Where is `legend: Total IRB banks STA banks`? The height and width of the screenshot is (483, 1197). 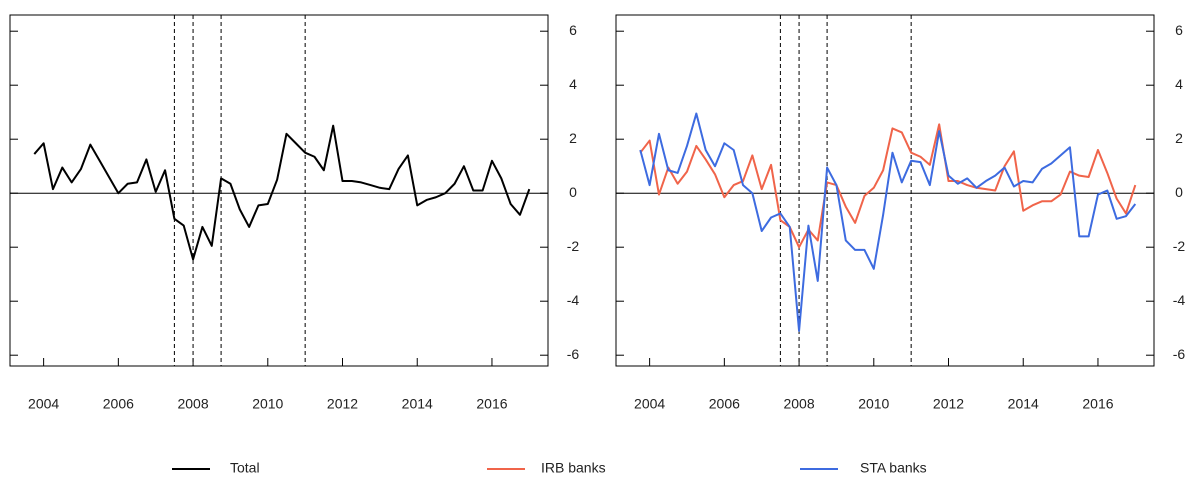 legend: Total IRB banks STA banks is located at coordinates (549, 468).